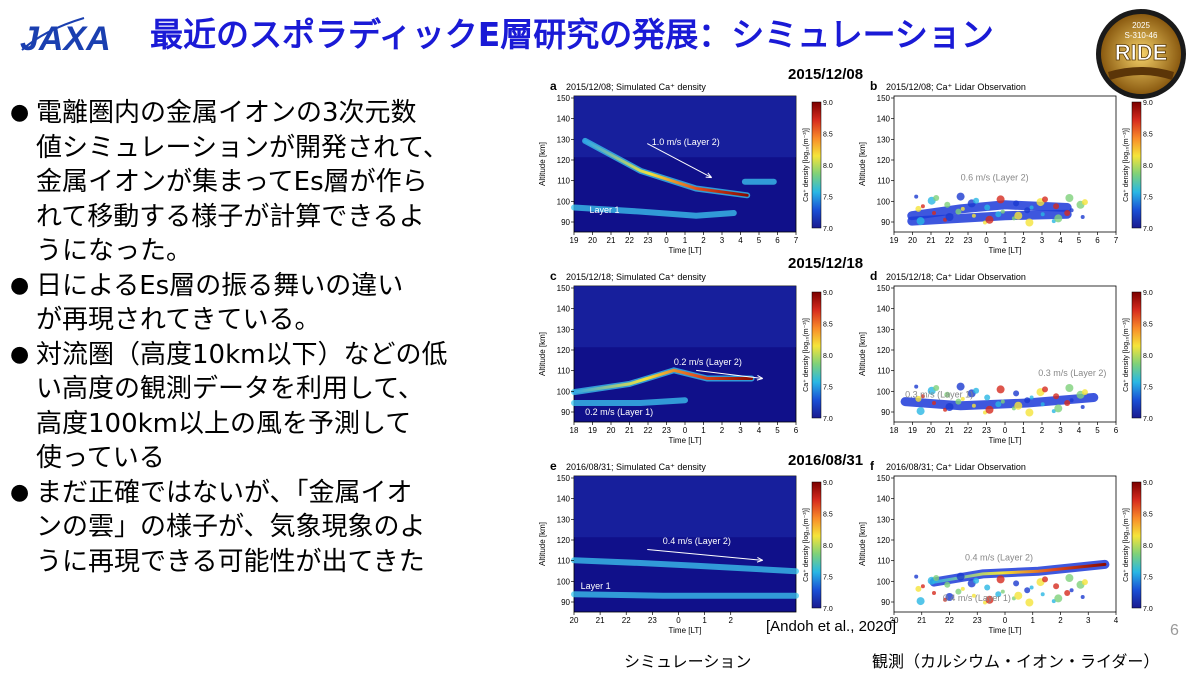 The width and height of the screenshot is (1200, 675). What do you see at coordinates (931, 430) in the screenshot?
I see `x-tick-label: 20` at bounding box center [931, 430].